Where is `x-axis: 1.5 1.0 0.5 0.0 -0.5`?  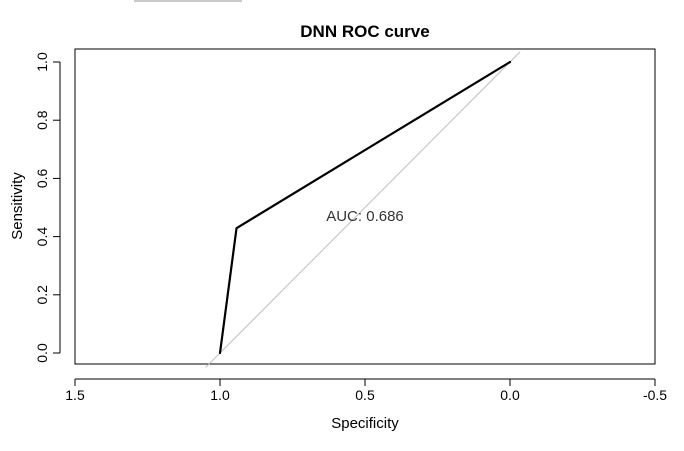 x-axis: 1.5 1.0 0.5 0.0 -0.5 is located at coordinates (366, 390).